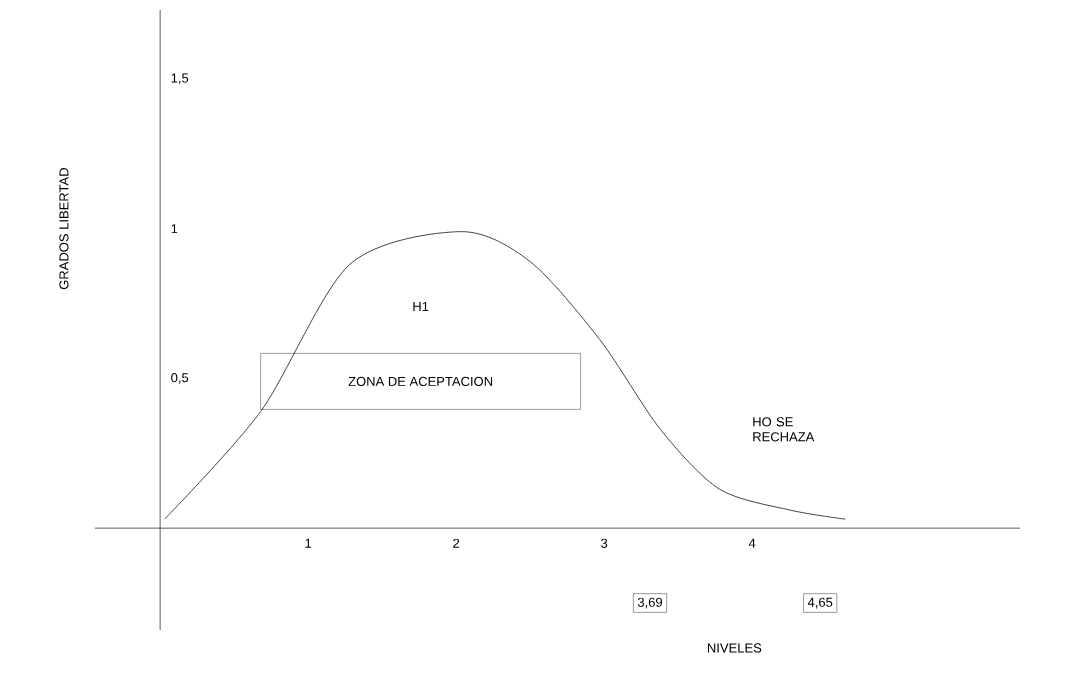 The image size is (1065, 690). Describe the element at coordinates (308, 543) in the screenshot. I see `x-tick-label: 1` at that location.